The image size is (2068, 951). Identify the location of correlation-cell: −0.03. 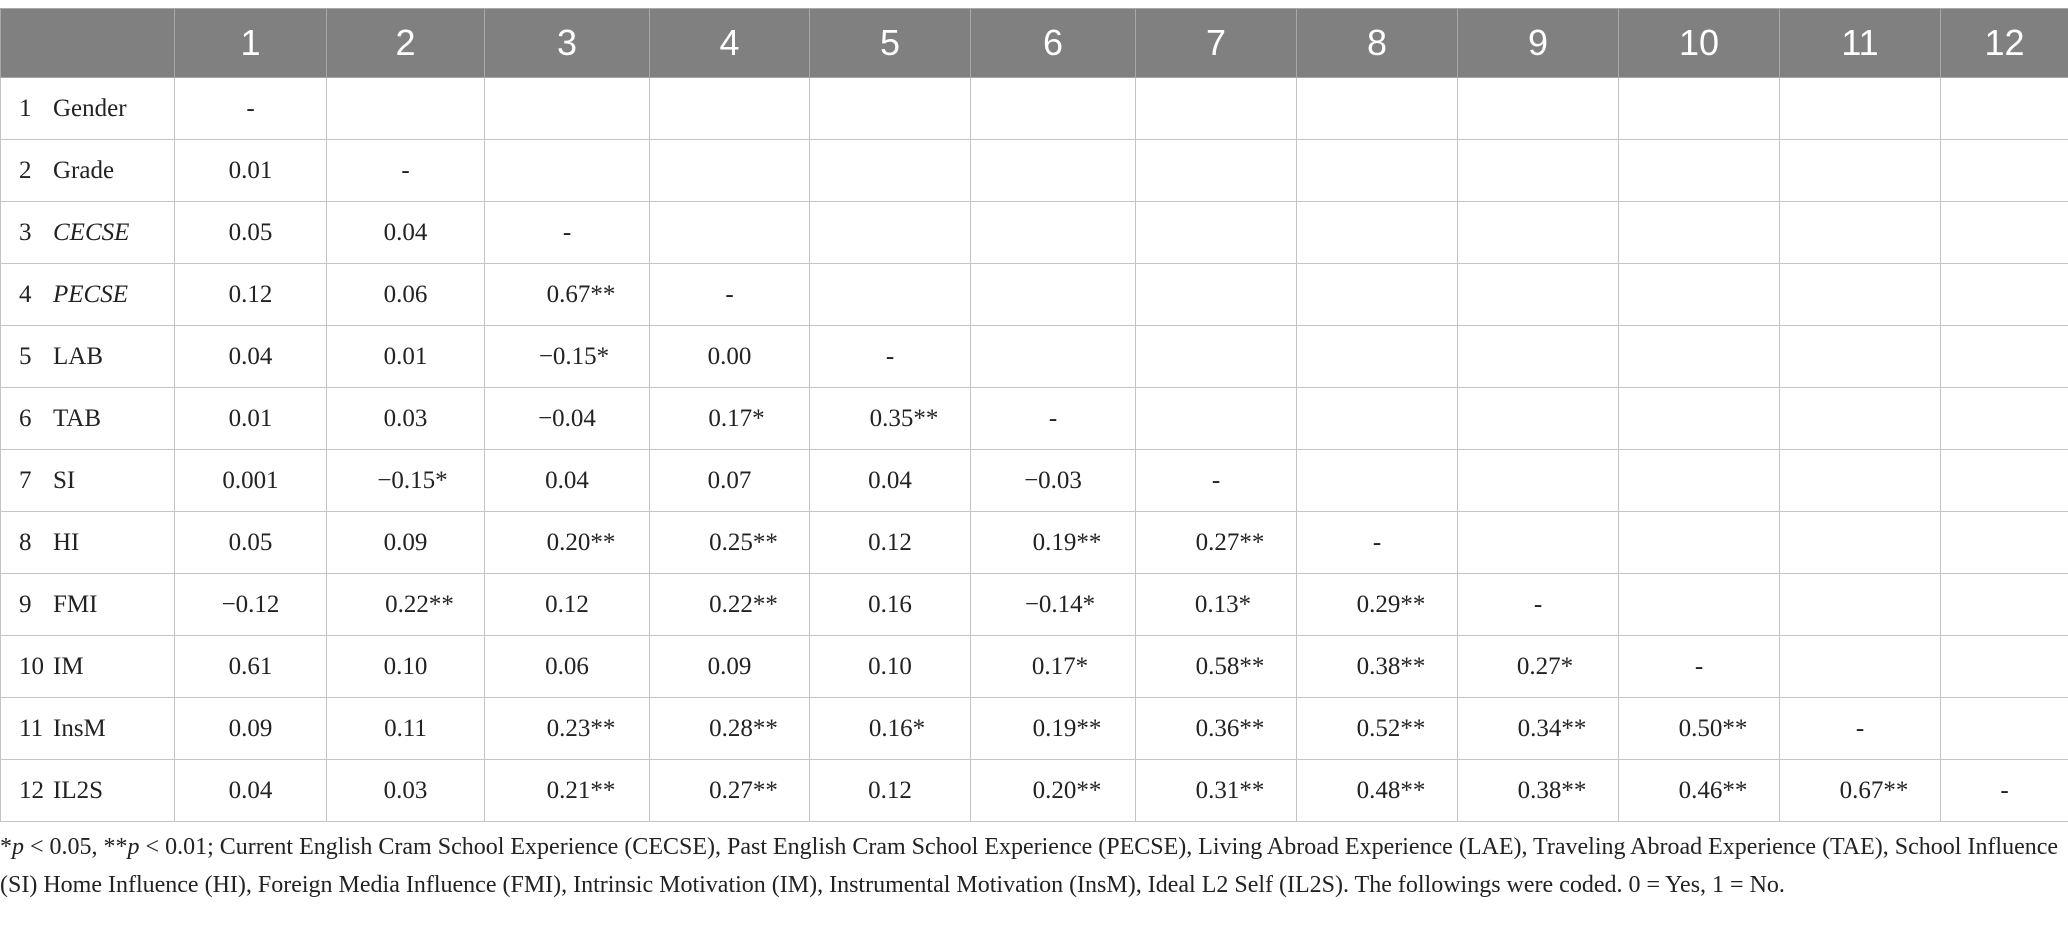
(1053, 480).